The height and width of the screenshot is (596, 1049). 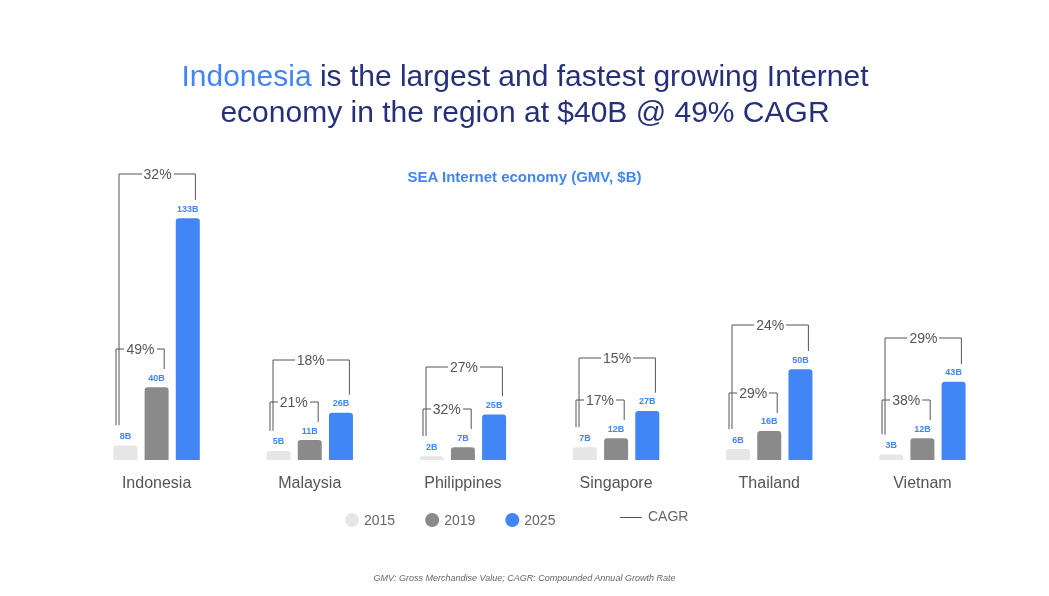 I want to click on data-label: 8B, so click(x=125, y=435).